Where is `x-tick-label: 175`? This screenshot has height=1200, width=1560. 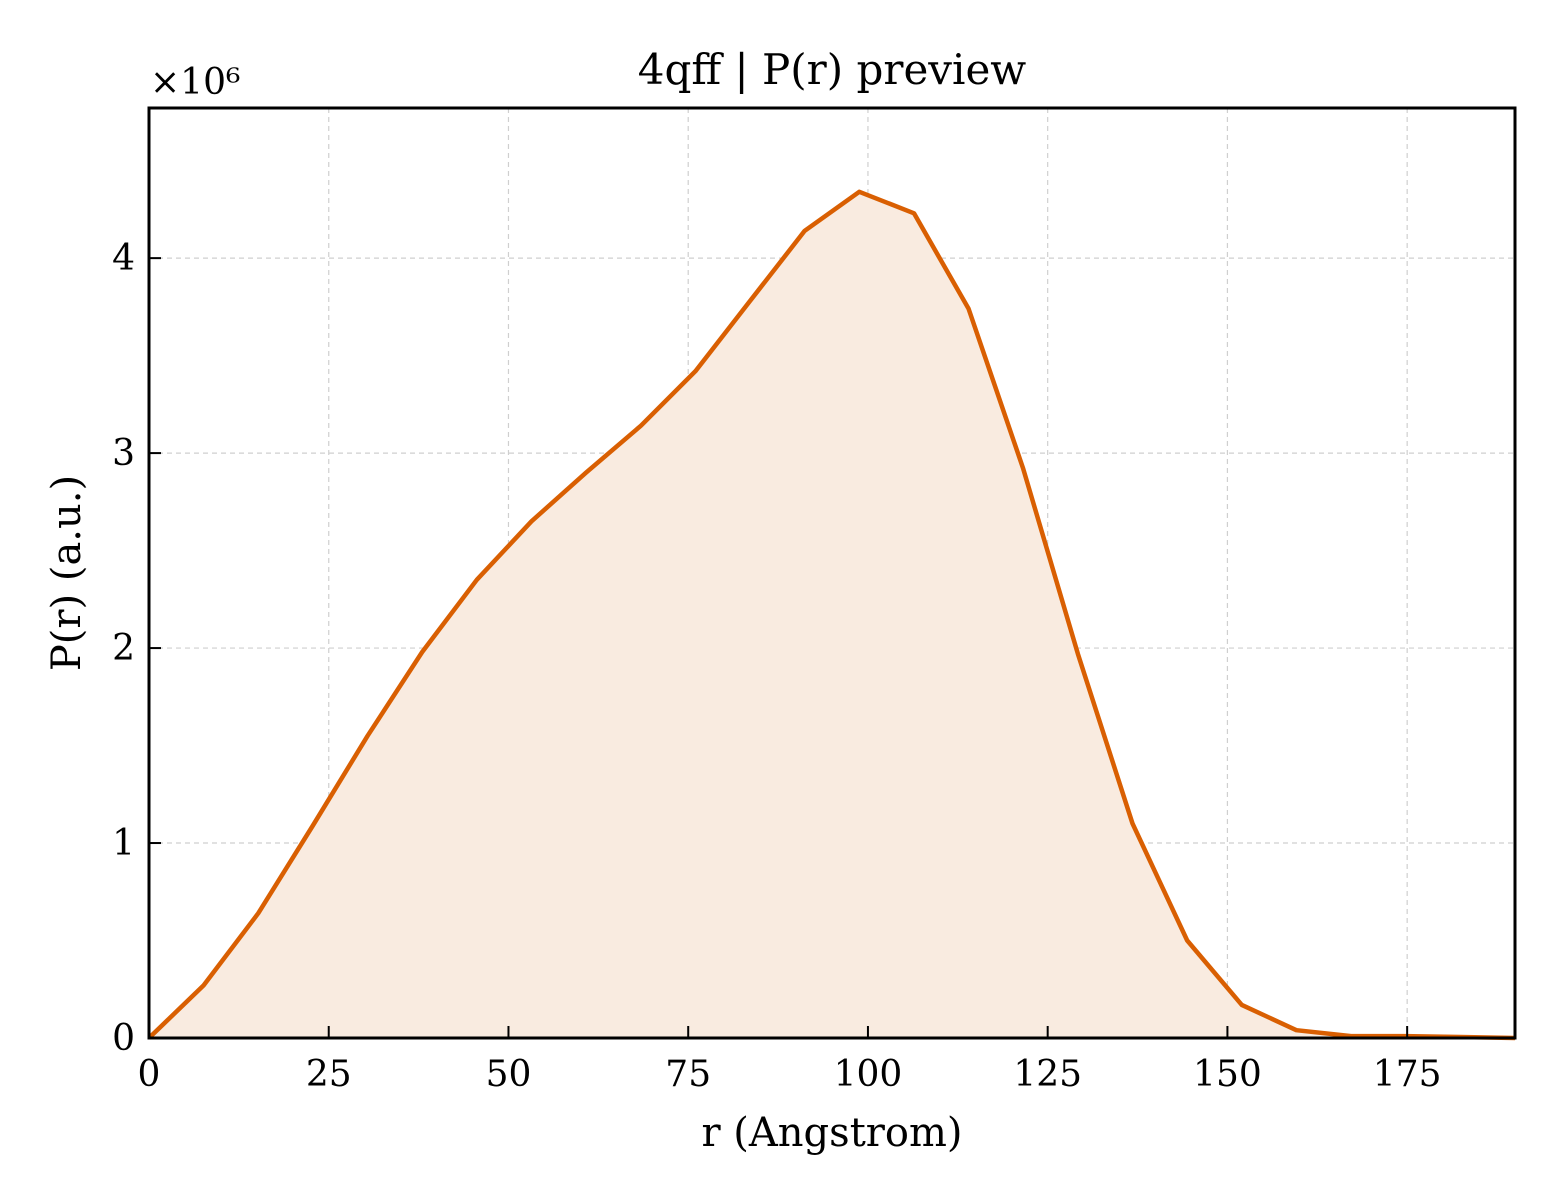
x-tick-label: 175 is located at coordinates (1407, 1074).